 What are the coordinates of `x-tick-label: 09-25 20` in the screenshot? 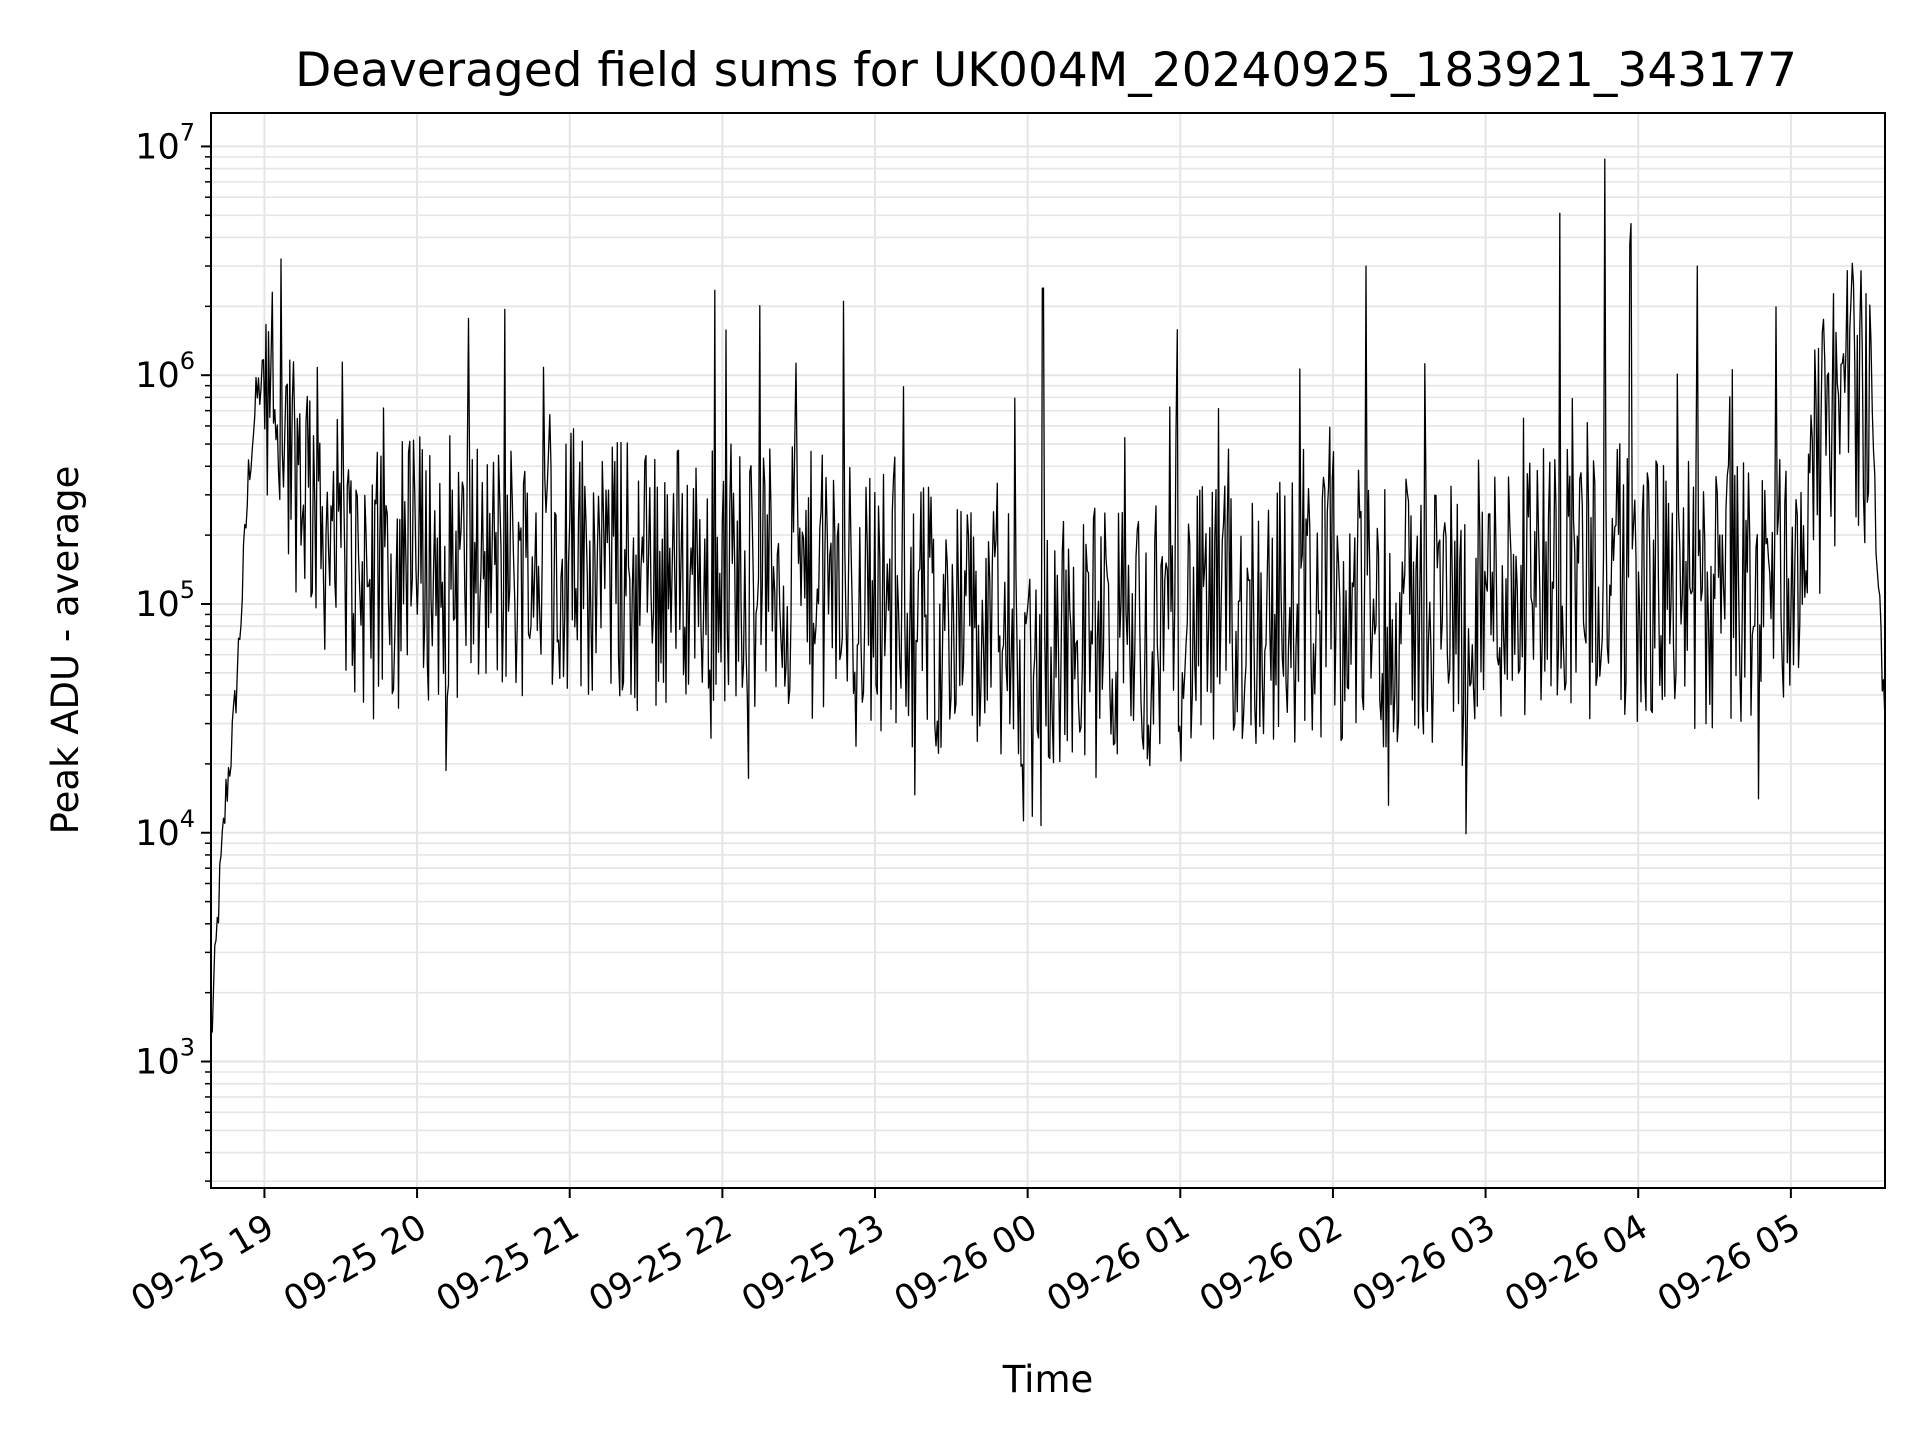 It's located at (355, 1263).